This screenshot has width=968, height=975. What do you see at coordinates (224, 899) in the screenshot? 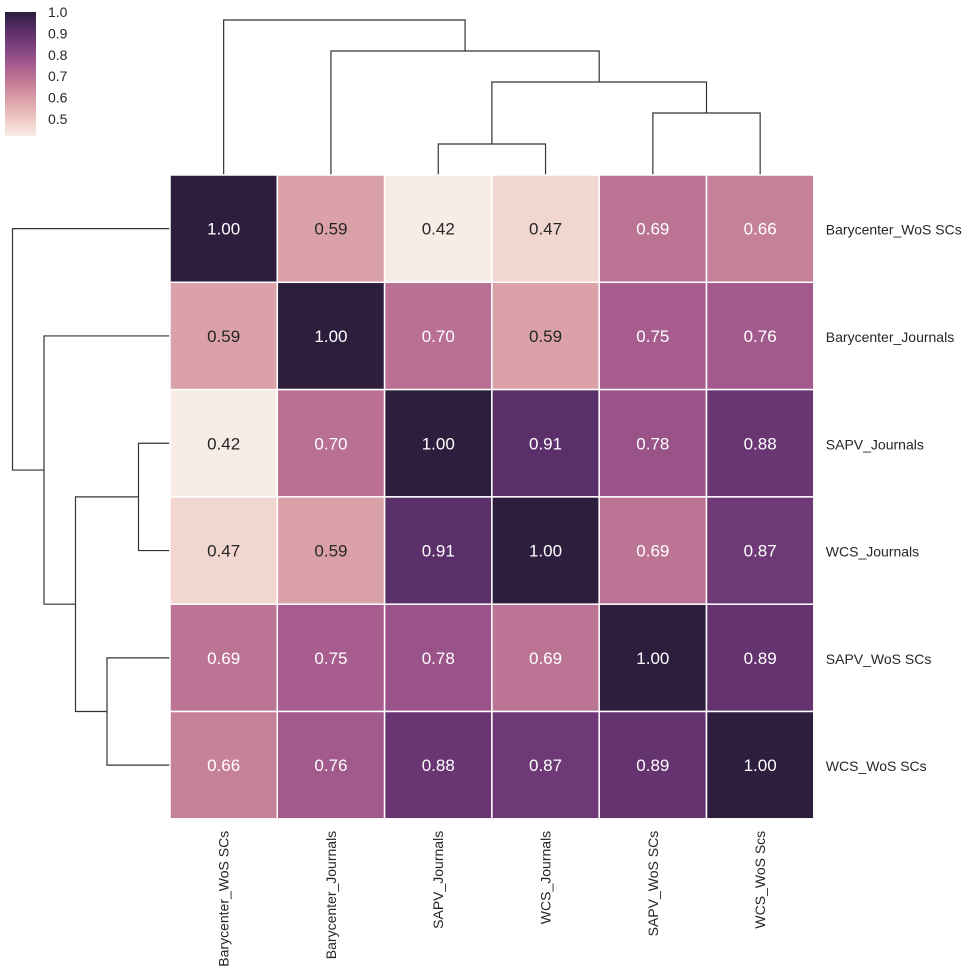
I see `column-label: Barycenter_WoS SCs` at bounding box center [224, 899].